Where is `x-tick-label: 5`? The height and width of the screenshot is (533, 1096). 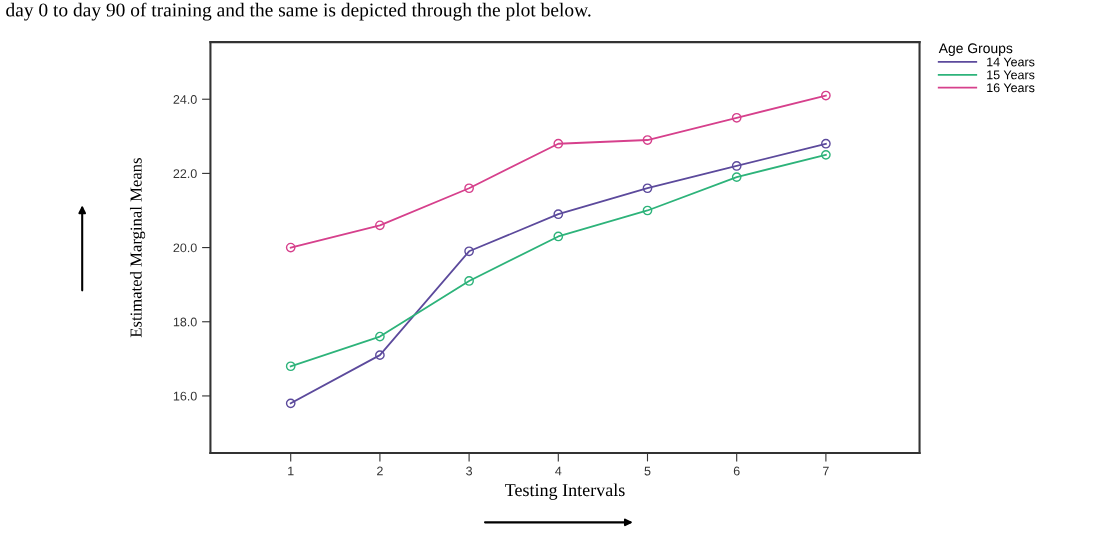 x-tick-label: 5 is located at coordinates (647, 471).